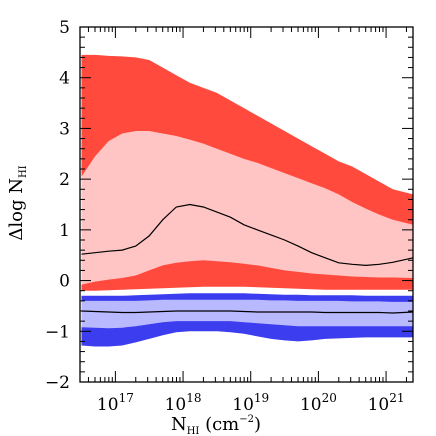 This screenshot has height=436, width=436. Describe the element at coordinates (64, 129) in the screenshot. I see `y-tick-label: 3` at that location.